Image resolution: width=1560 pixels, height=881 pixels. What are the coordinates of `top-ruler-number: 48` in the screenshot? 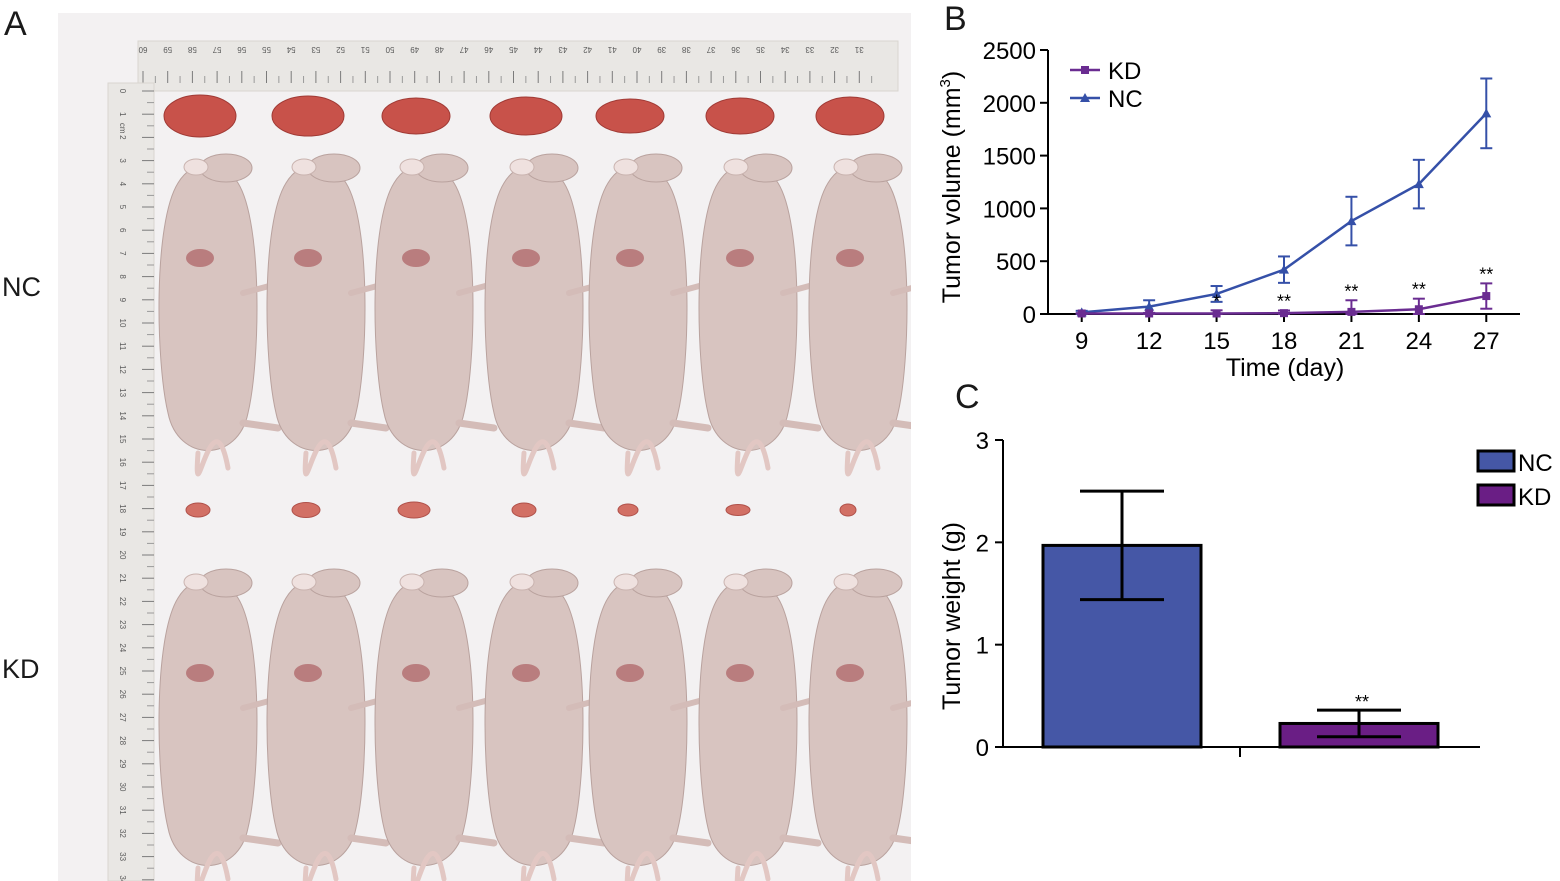 It's located at (438, 49).